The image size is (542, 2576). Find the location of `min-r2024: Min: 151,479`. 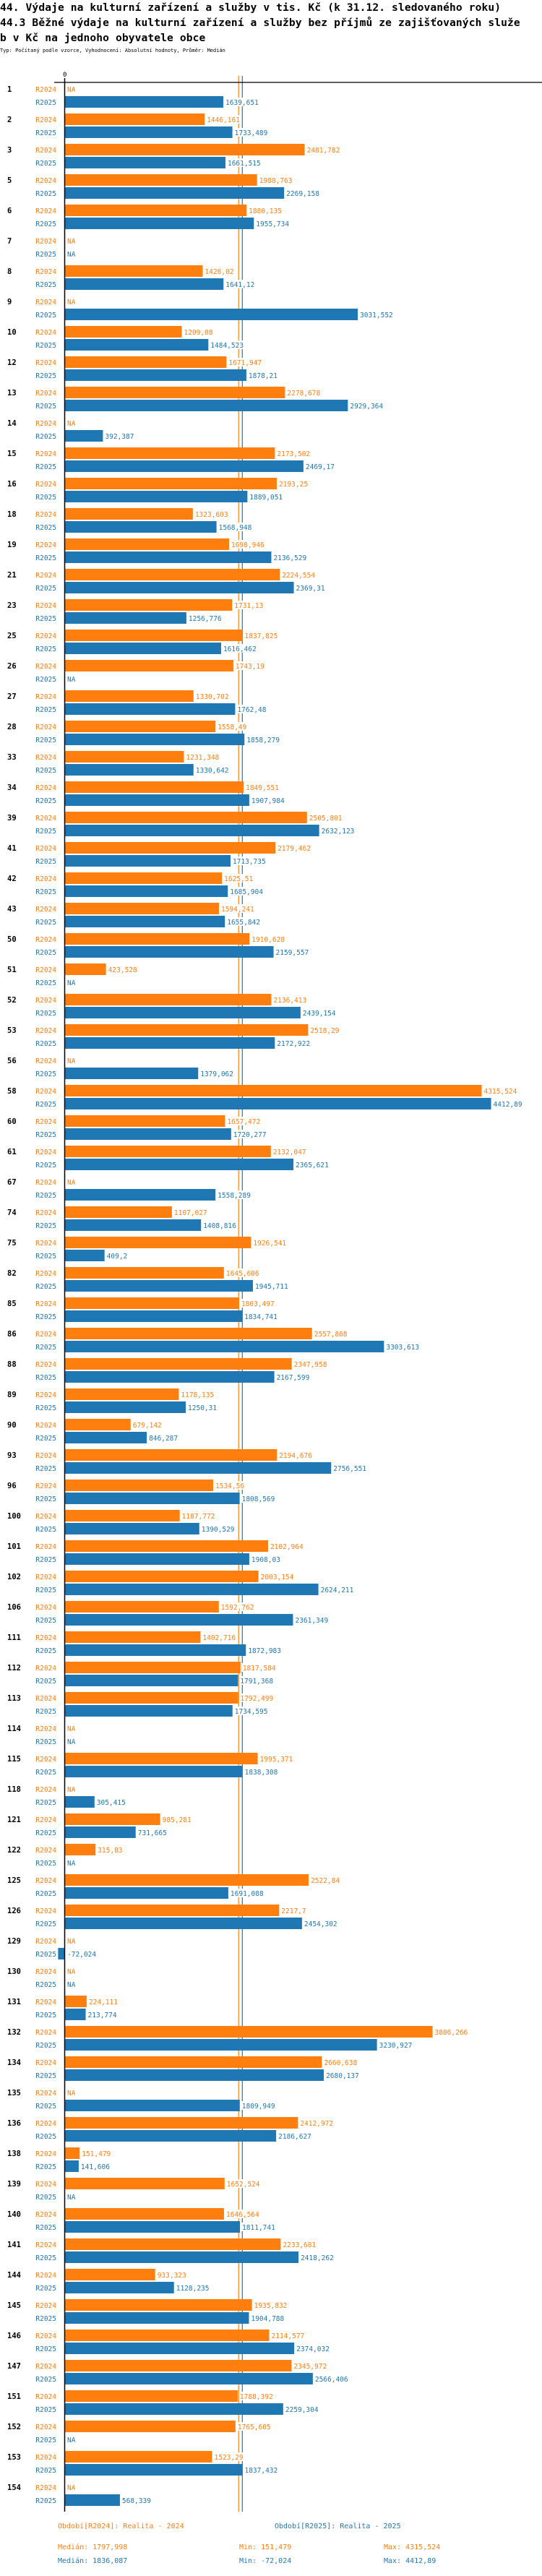

min-r2024: Min: 151,479 is located at coordinates (265, 2547).